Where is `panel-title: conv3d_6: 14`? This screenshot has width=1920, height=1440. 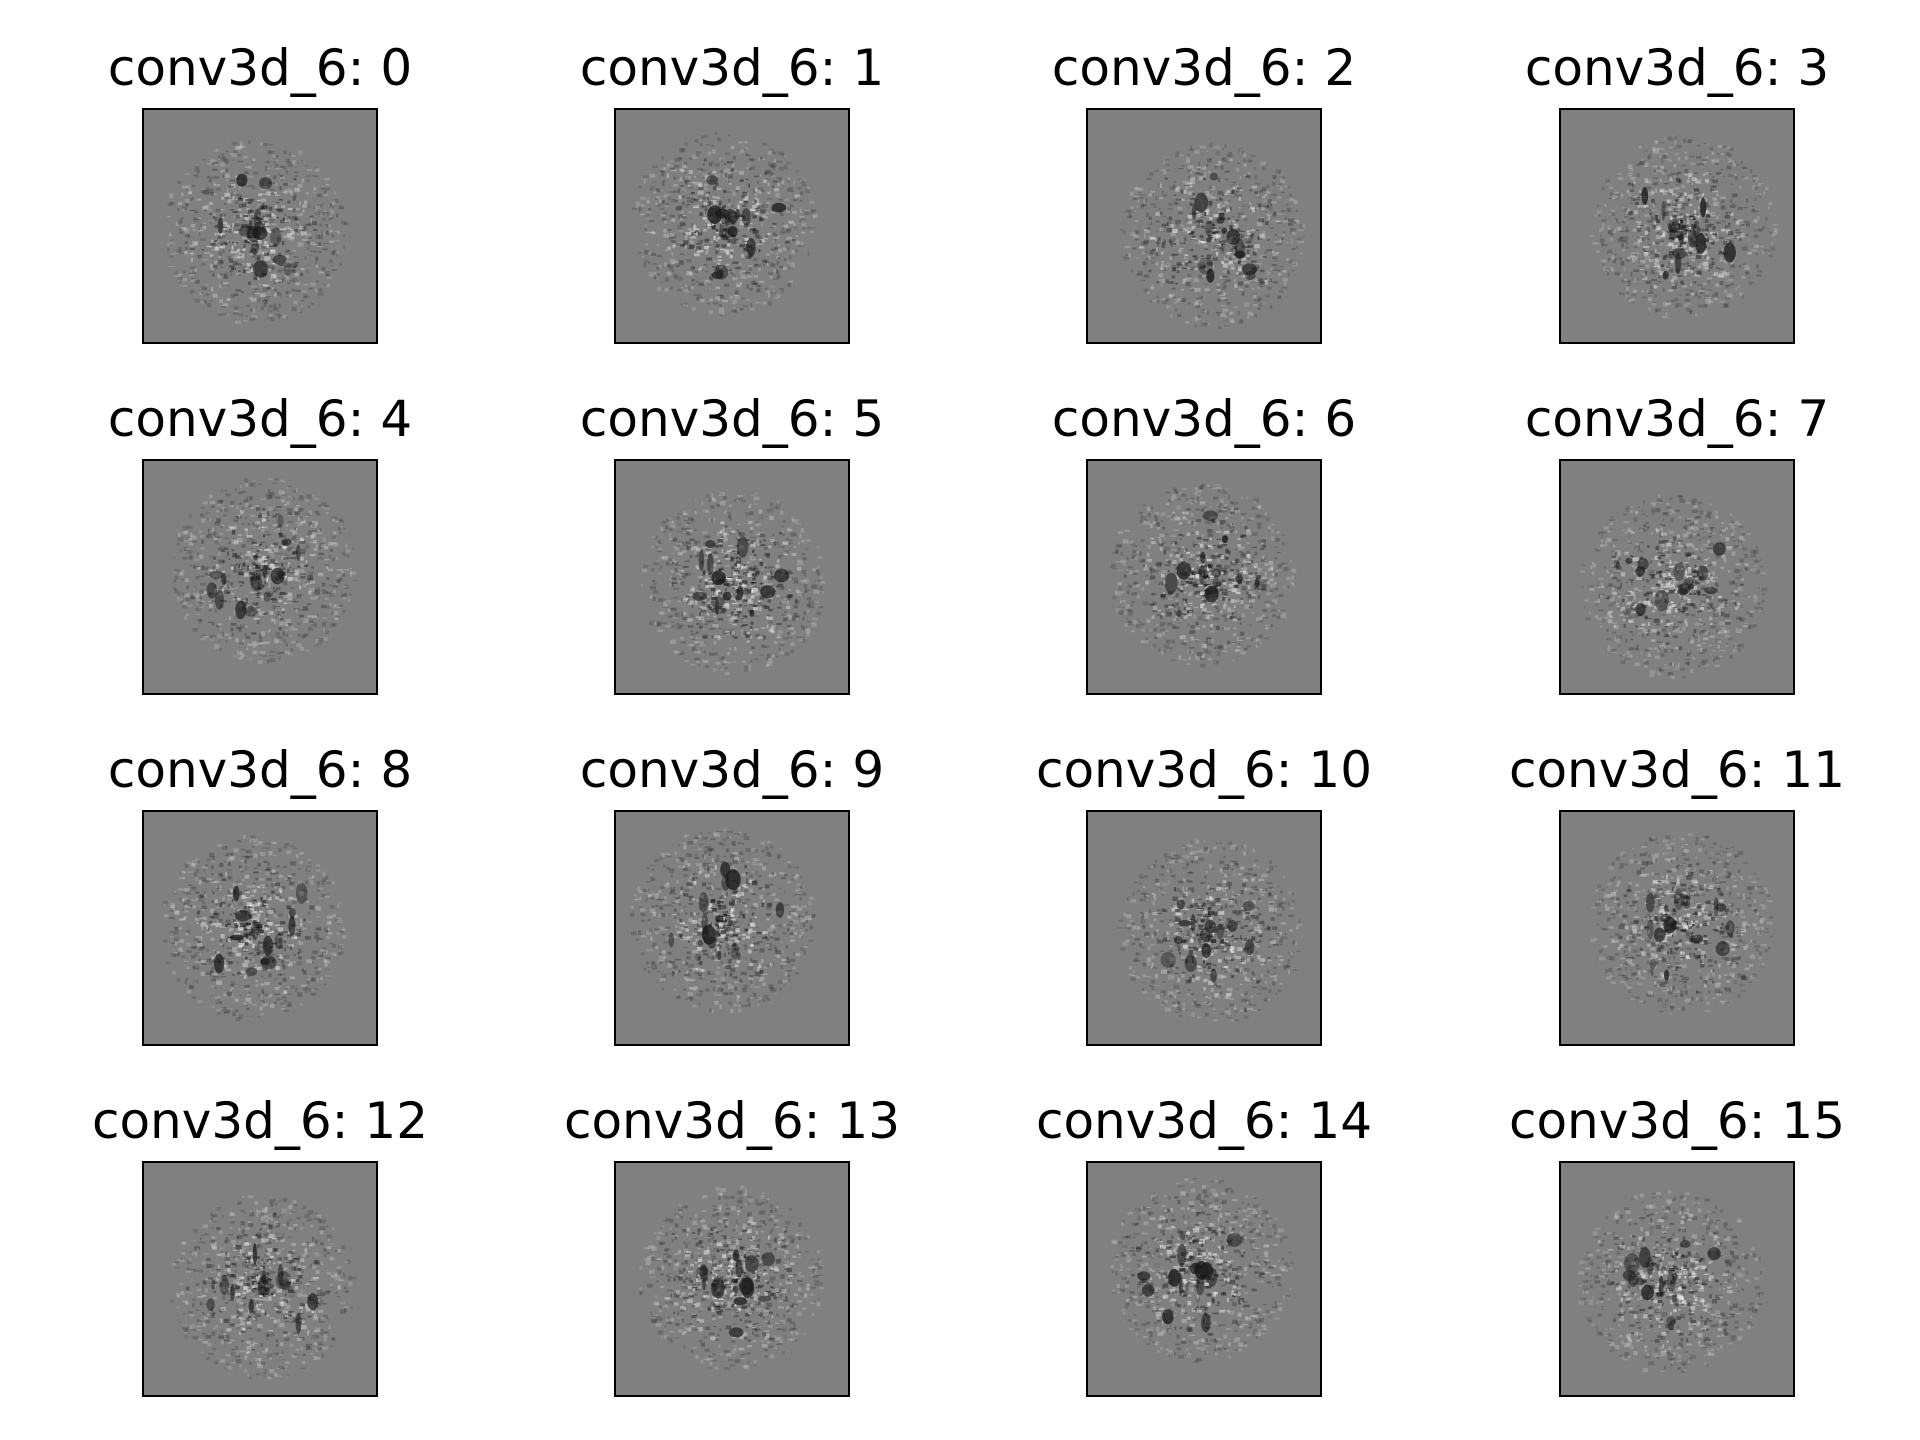 panel-title: conv3d_6: 14 is located at coordinates (1204, 1121).